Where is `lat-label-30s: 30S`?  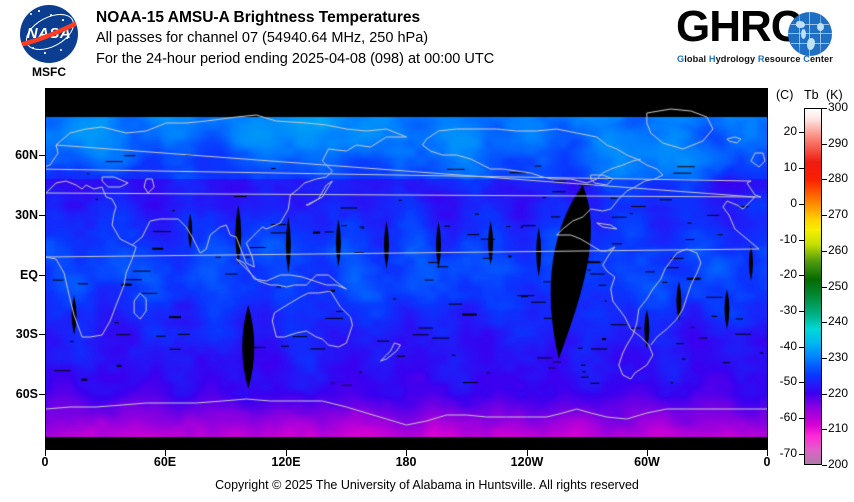 lat-label-30s: 30S is located at coordinates (26, 334).